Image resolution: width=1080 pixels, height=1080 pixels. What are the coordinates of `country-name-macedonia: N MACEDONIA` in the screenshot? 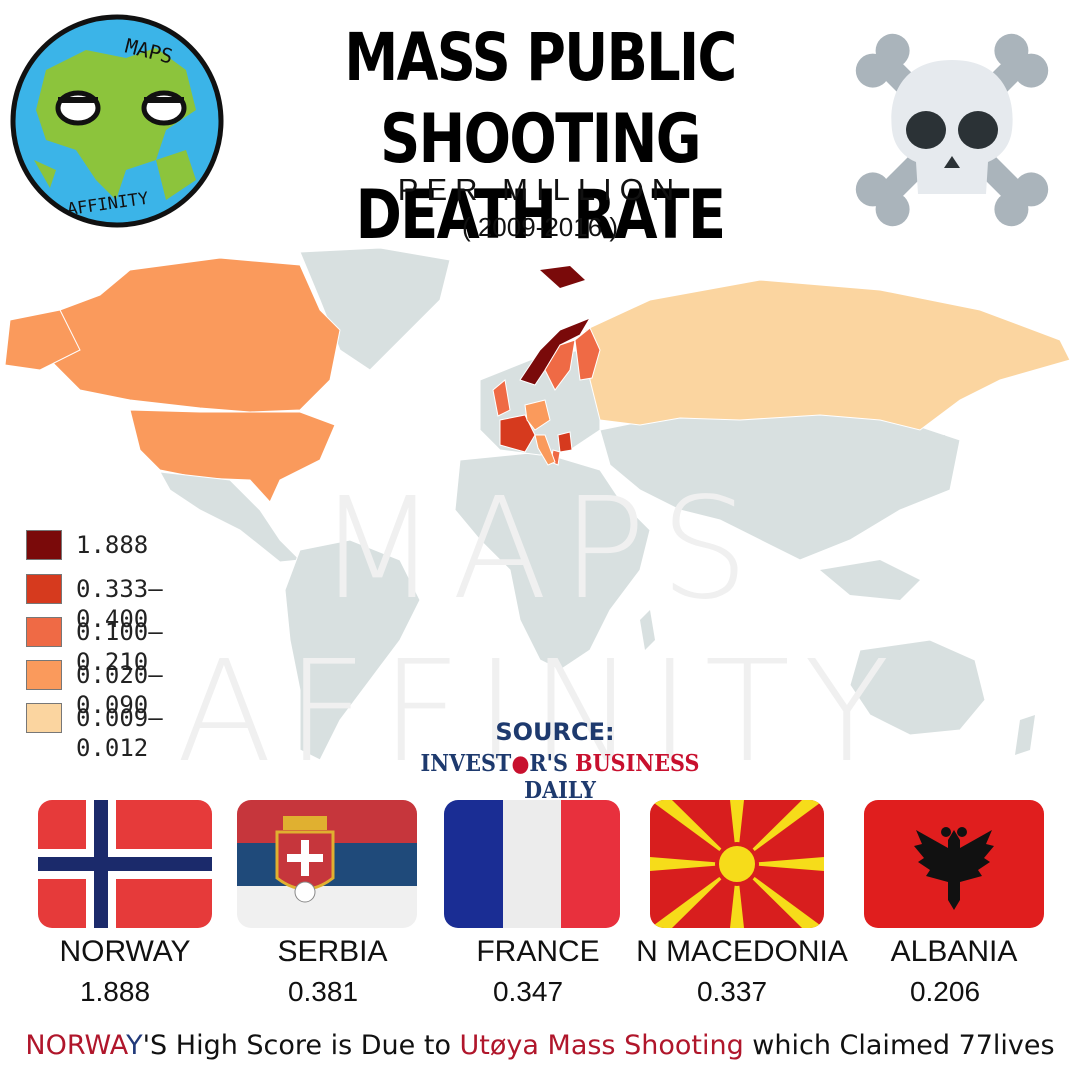 It's located at (742, 951).